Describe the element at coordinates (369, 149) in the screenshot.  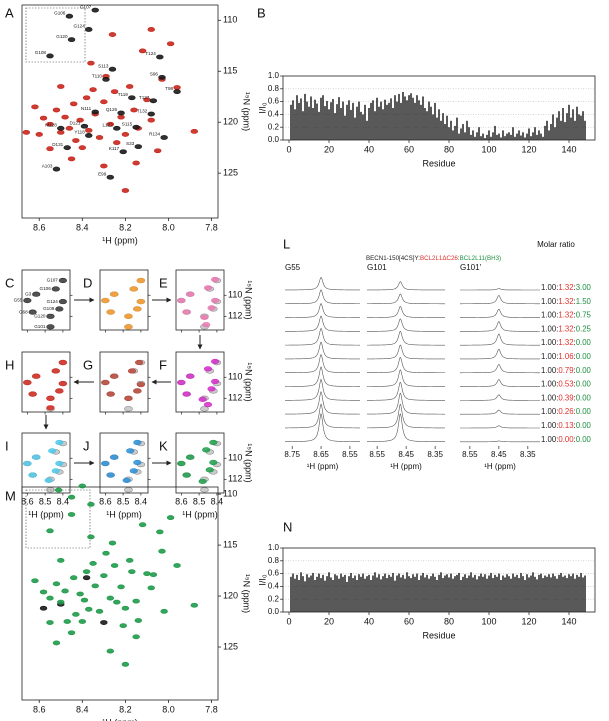
I see `x-tick-label: 40` at that location.